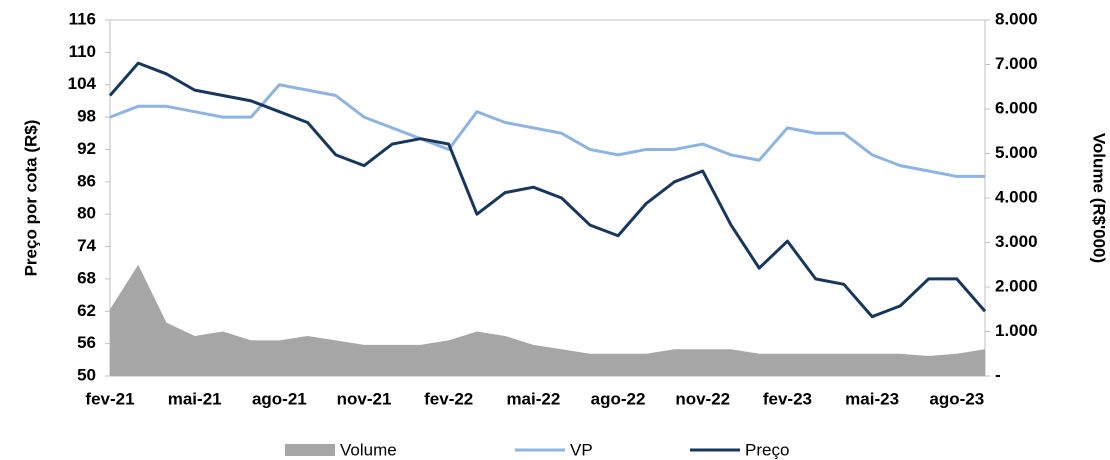 This screenshot has width=1110, height=460. Describe the element at coordinates (618, 398) in the screenshot. I see `x-tick-label: ago-22` at that location.